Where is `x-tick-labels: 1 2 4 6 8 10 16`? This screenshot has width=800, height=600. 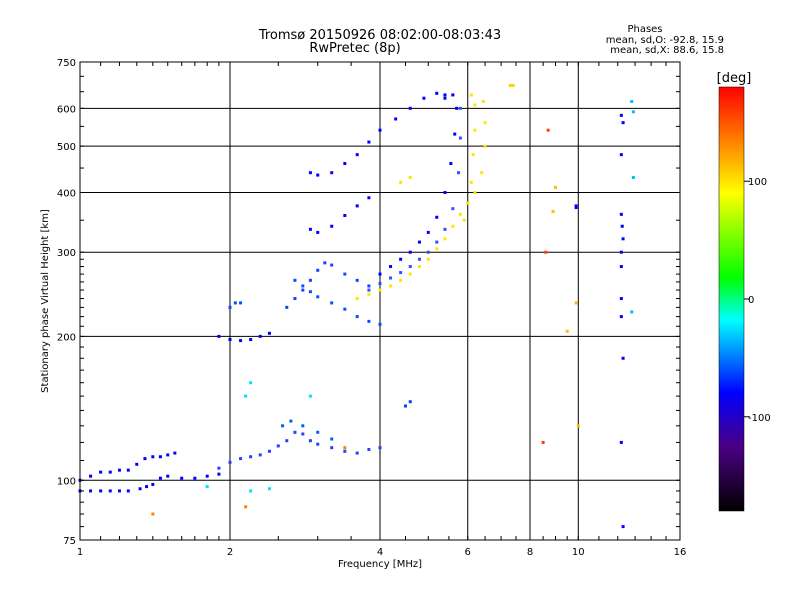
x-tick-labels: 1 2 4 6 8 10 16 is located at coordinates (382, 552).